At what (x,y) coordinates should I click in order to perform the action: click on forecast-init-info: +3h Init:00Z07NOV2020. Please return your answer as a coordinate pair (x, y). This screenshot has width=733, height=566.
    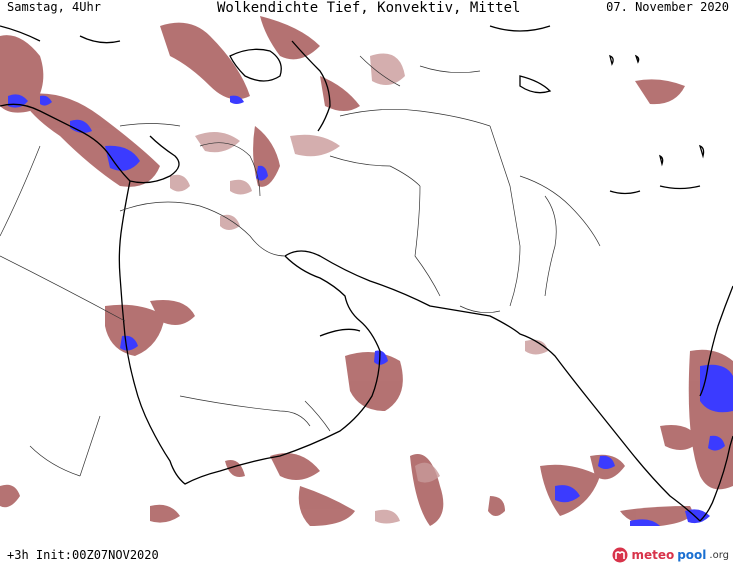
    Looking at the image, I should click on (83, 555).